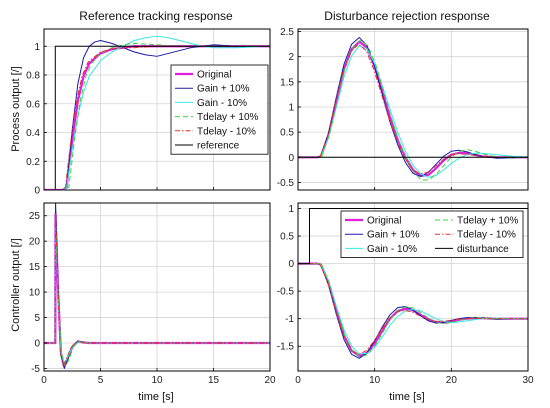 This screenshot has height=408, width=550. What do you see at coordinates (35, 242) in the screenshot?
I see `y-tick-label: 20` at bounding box center [35, 242].